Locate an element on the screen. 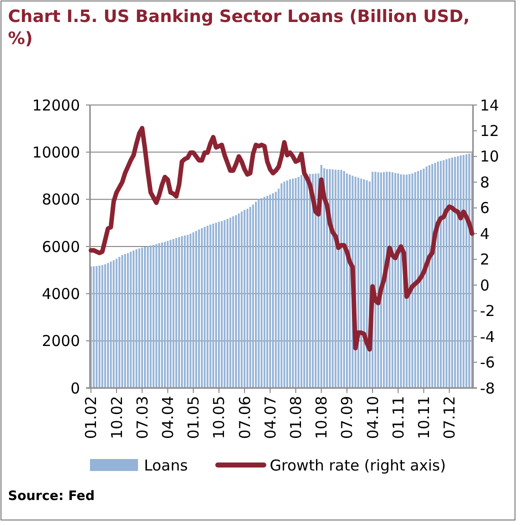 The height and width of the screenshot is (525, 522). y2-tick-label: 10 is located at coordinates (490, 157).